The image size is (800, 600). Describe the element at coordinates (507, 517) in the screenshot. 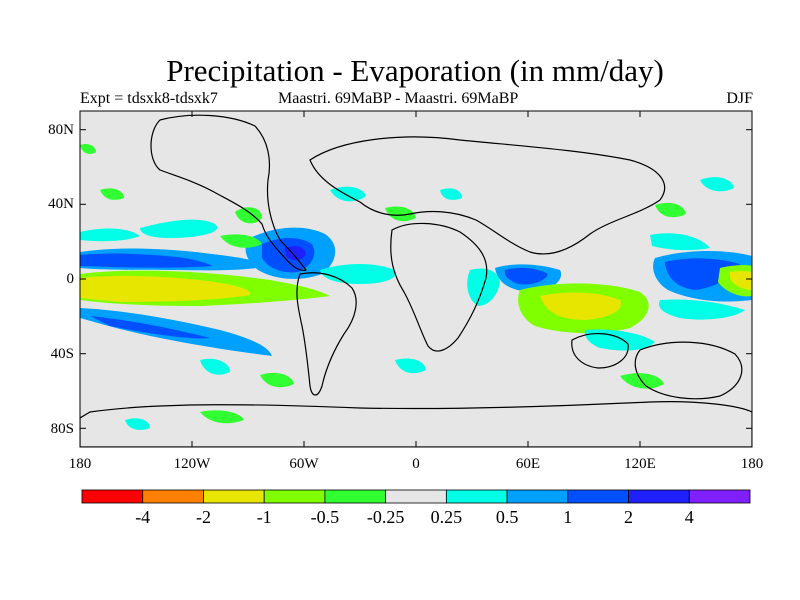

I see `colorbar-label: 0.5` at that location.